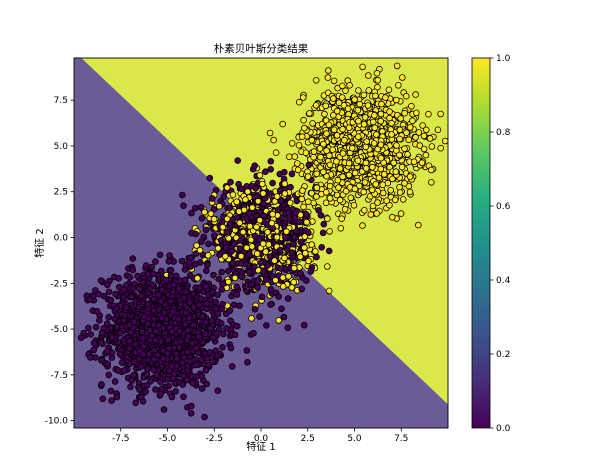  What do you see at coordinates (61, 147) in the screenshot?
I see `y-tick-label: 5.0` at bounding box center [61, 147].